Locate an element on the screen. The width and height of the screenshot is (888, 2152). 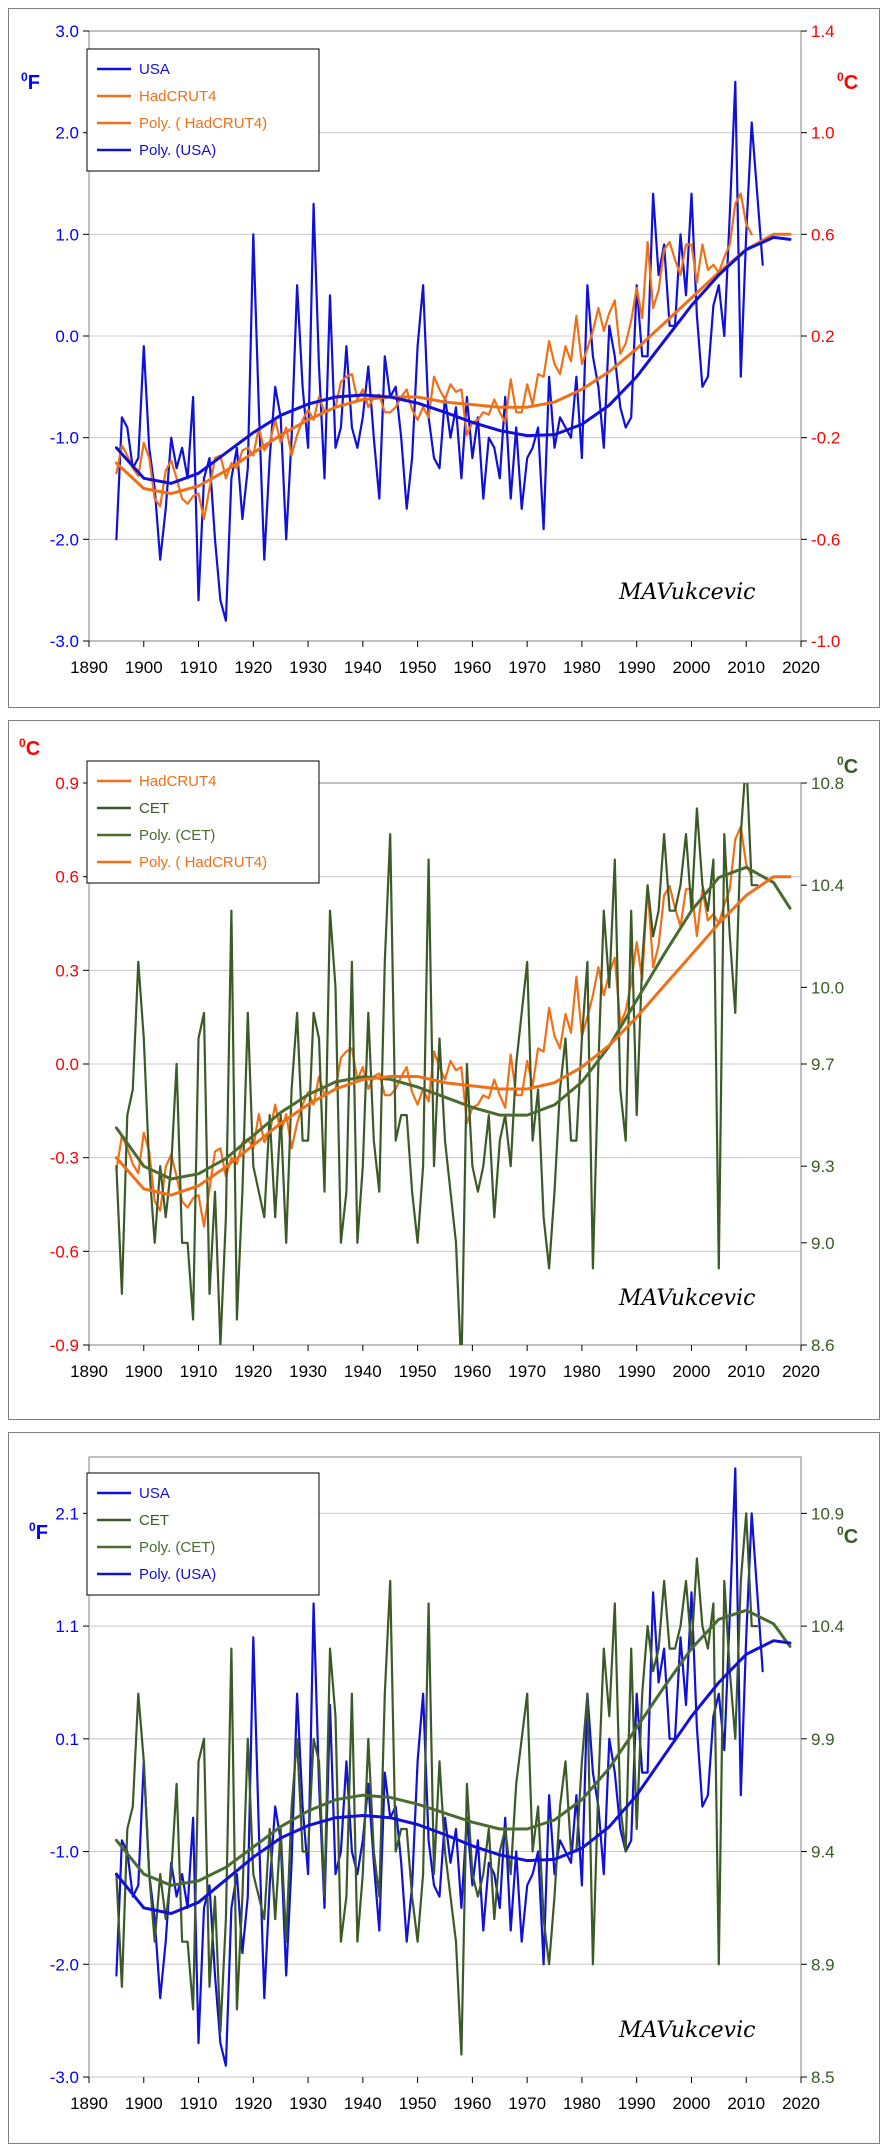
right-tick-label: 8.9 is located at coordinates (823, 1964).